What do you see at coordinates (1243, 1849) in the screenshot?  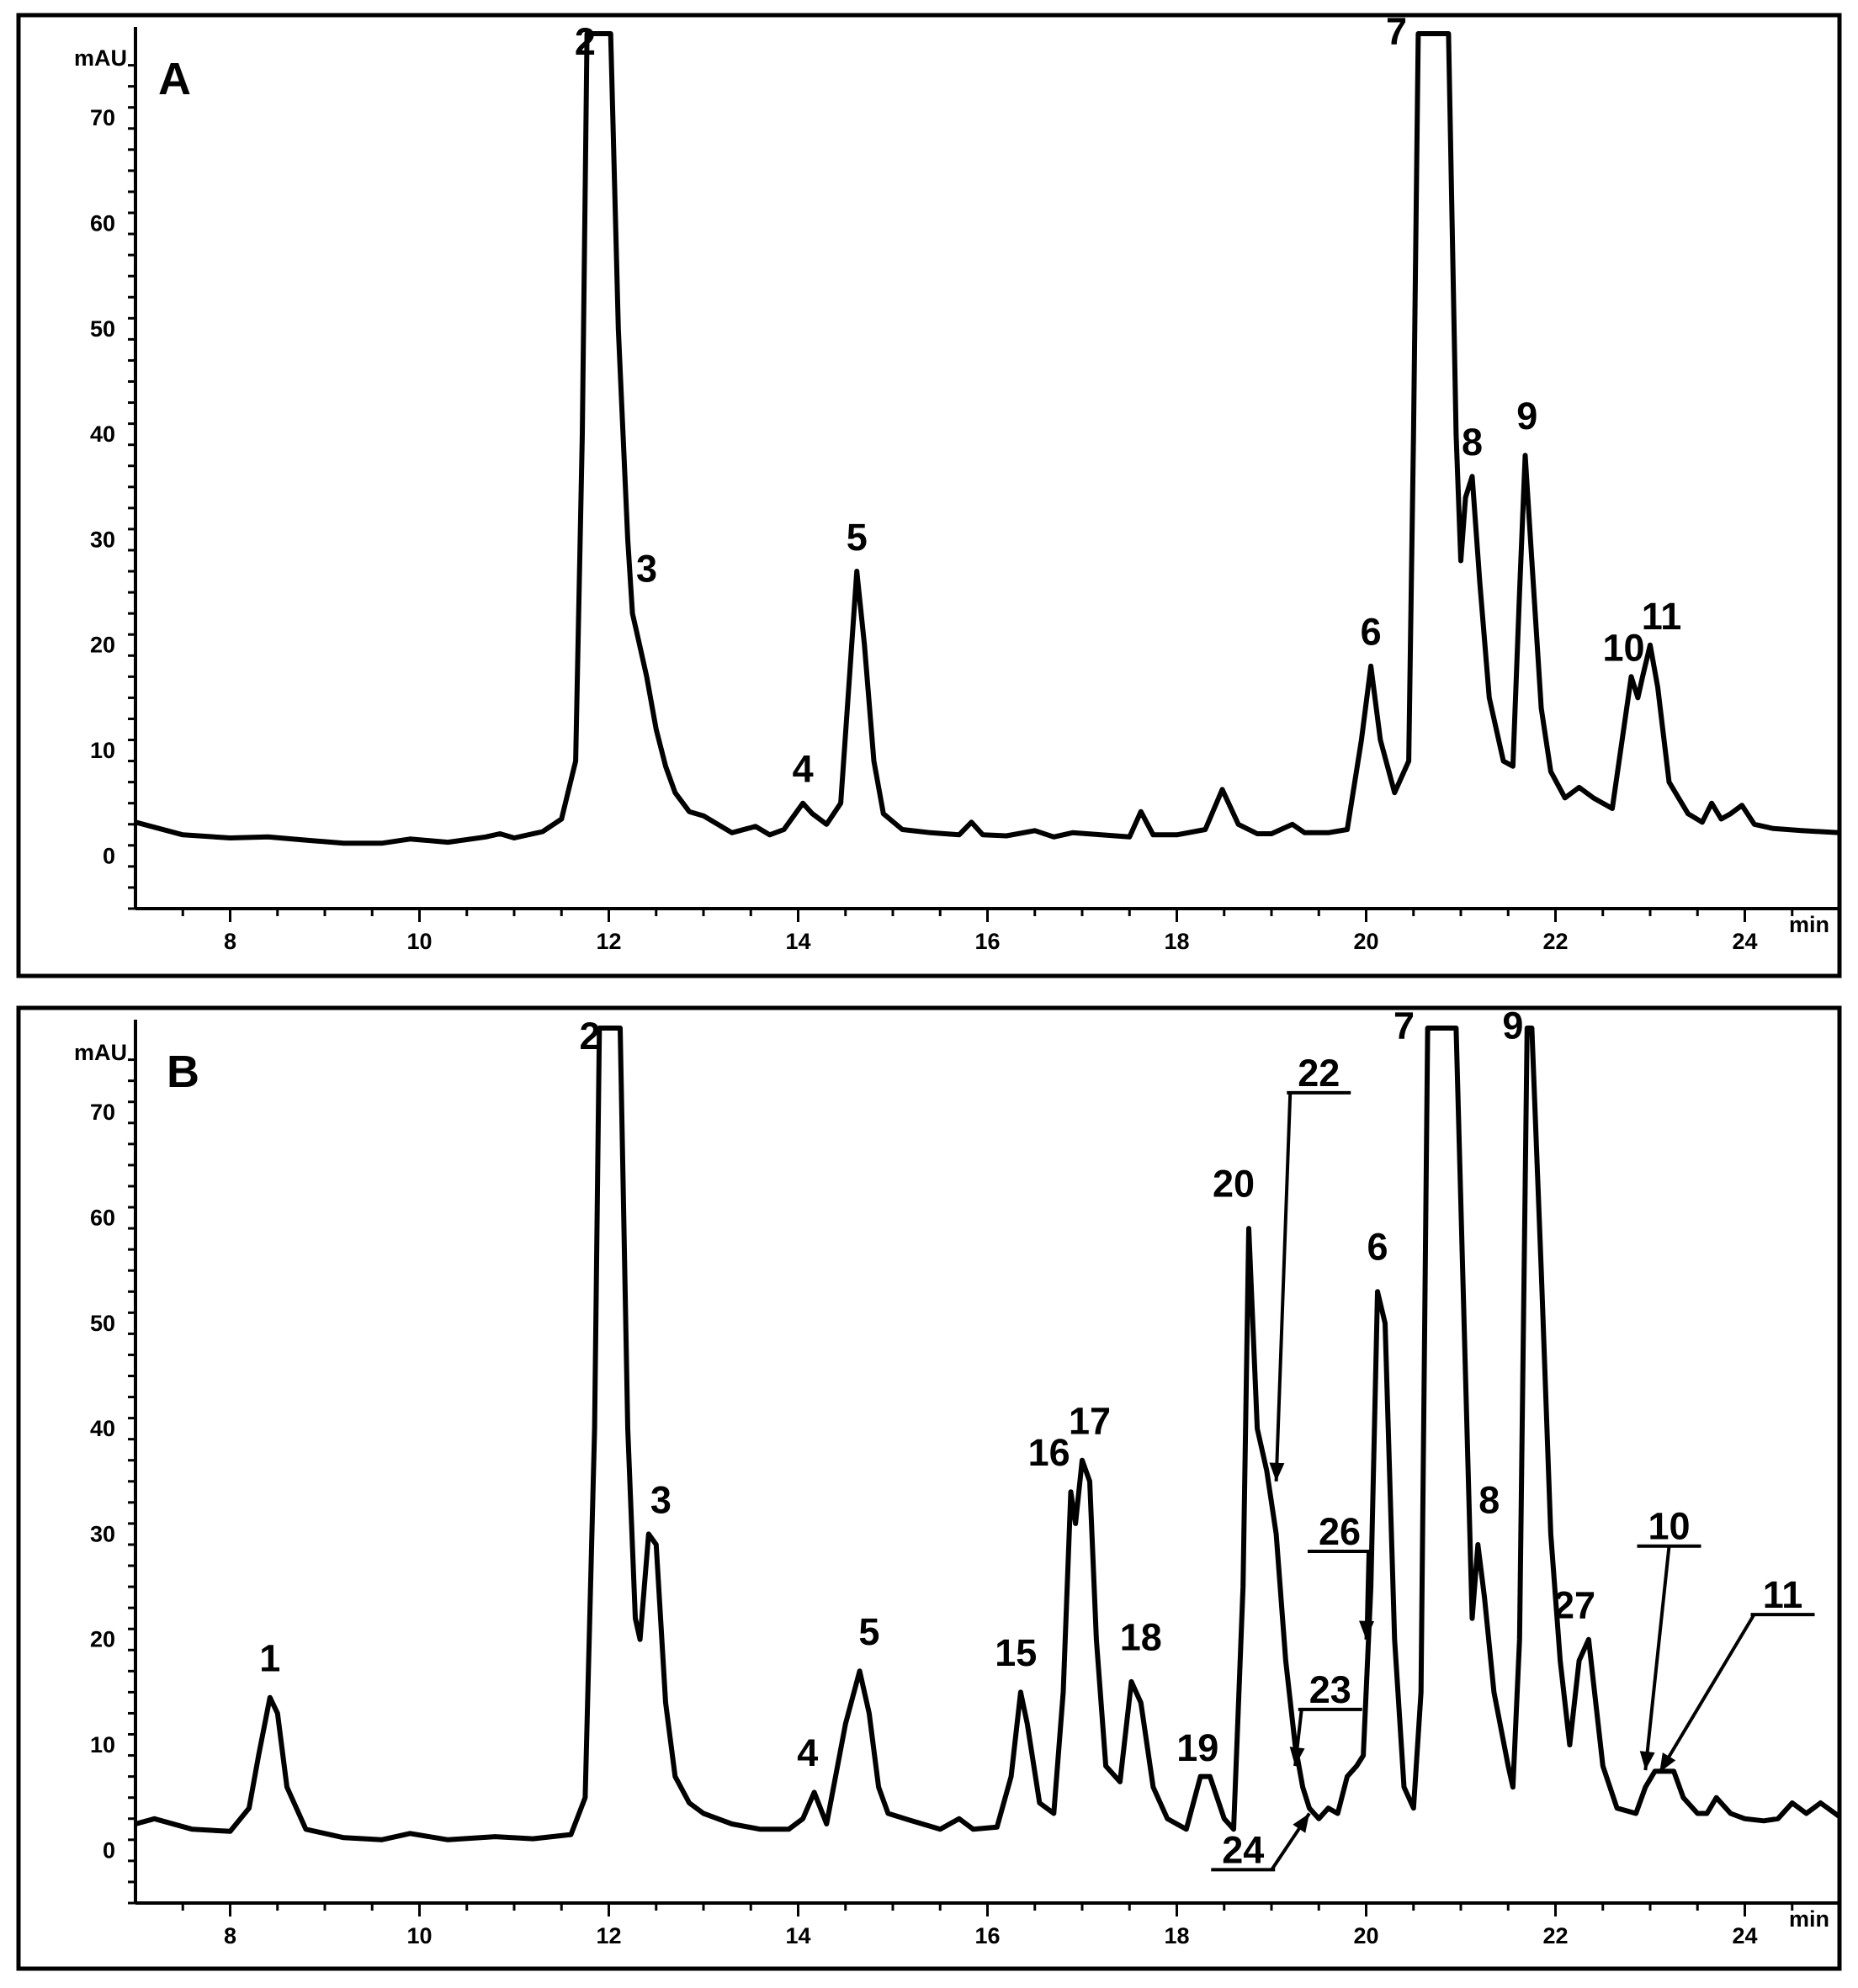 I see `peak-label-24: 24` at bounding box center [1243, 1849].